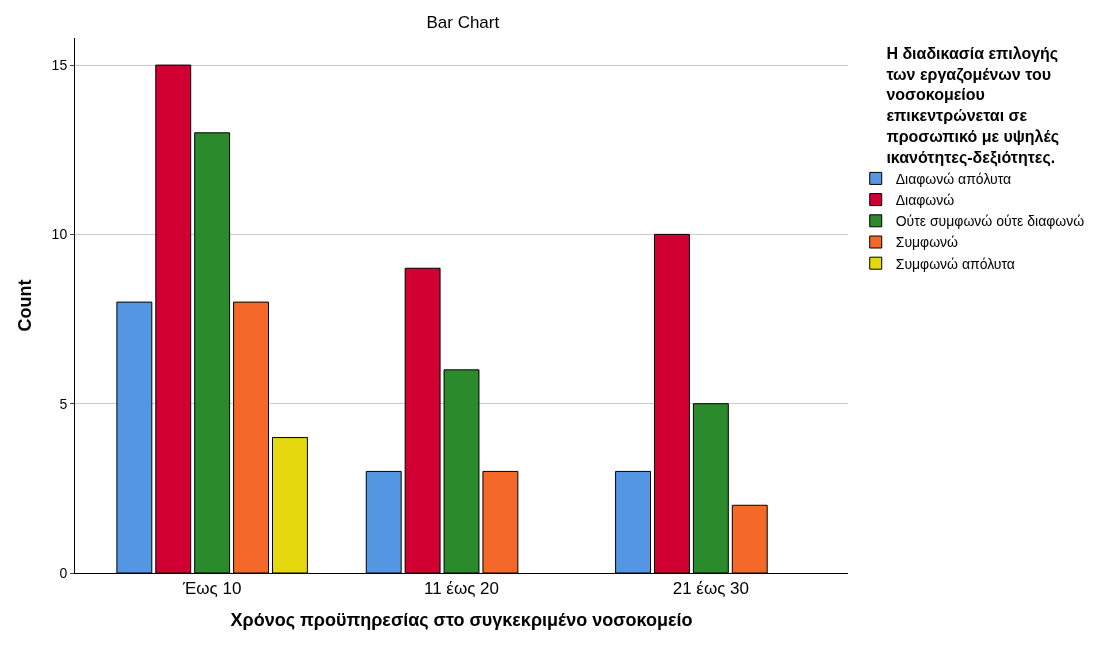 The height and width of the screenshot is (650, 1102). Describe the element at coordinates (973, 105) in the screenshot. I see `legend-title: Η διαδικασία επιλογής των εργαζομένων του νοσοκομείου επικεντρώνεται σε προσωπικό με υψηλές ικανότητες-δεξιότητες.` at that location.